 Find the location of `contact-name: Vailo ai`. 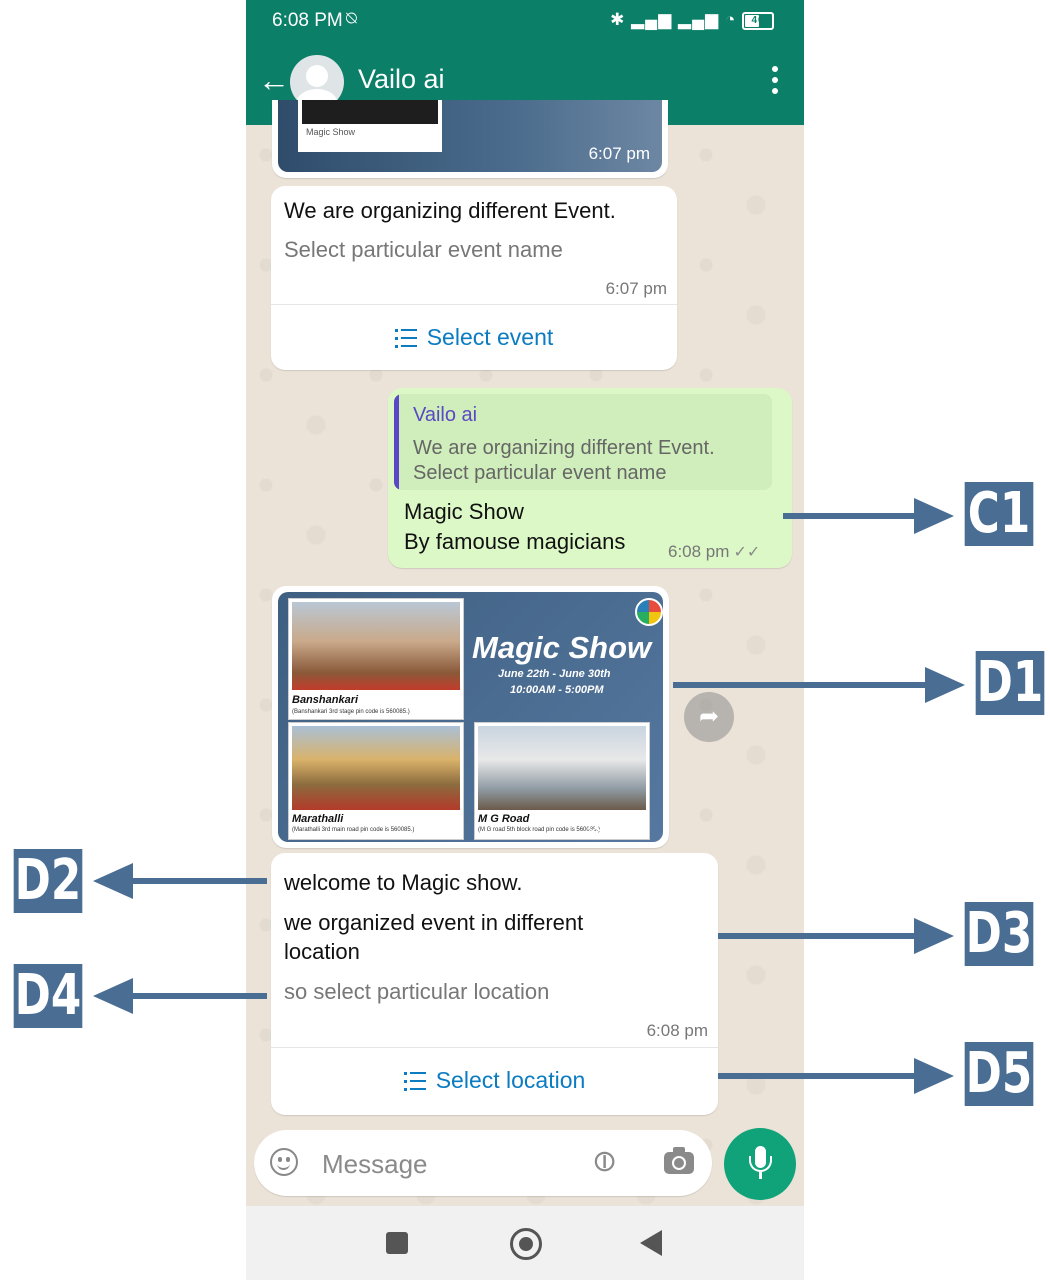

contact-name: Vailo ai is located at coordinates (401, 79).